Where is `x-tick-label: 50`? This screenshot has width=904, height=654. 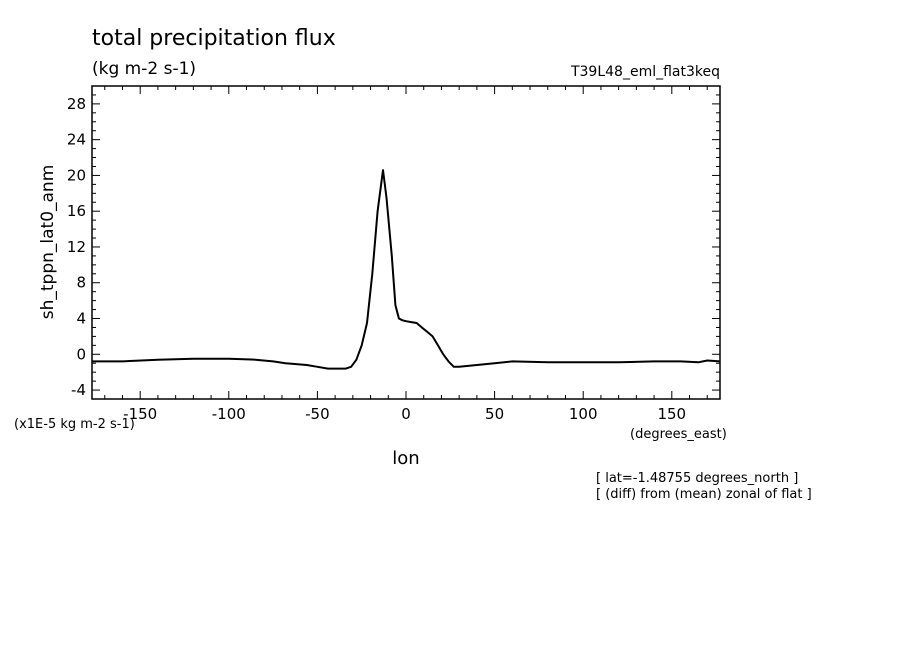
x-tick-label: 50 is located at coordinates (494, 414).